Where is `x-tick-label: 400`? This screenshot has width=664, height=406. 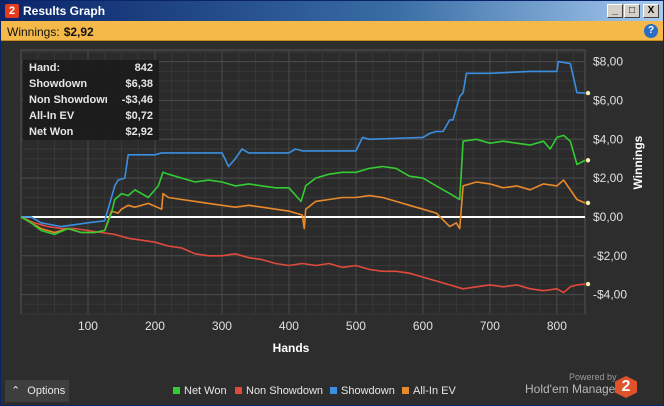
x-tick-label: 400 is located at coordinates (289, 326).